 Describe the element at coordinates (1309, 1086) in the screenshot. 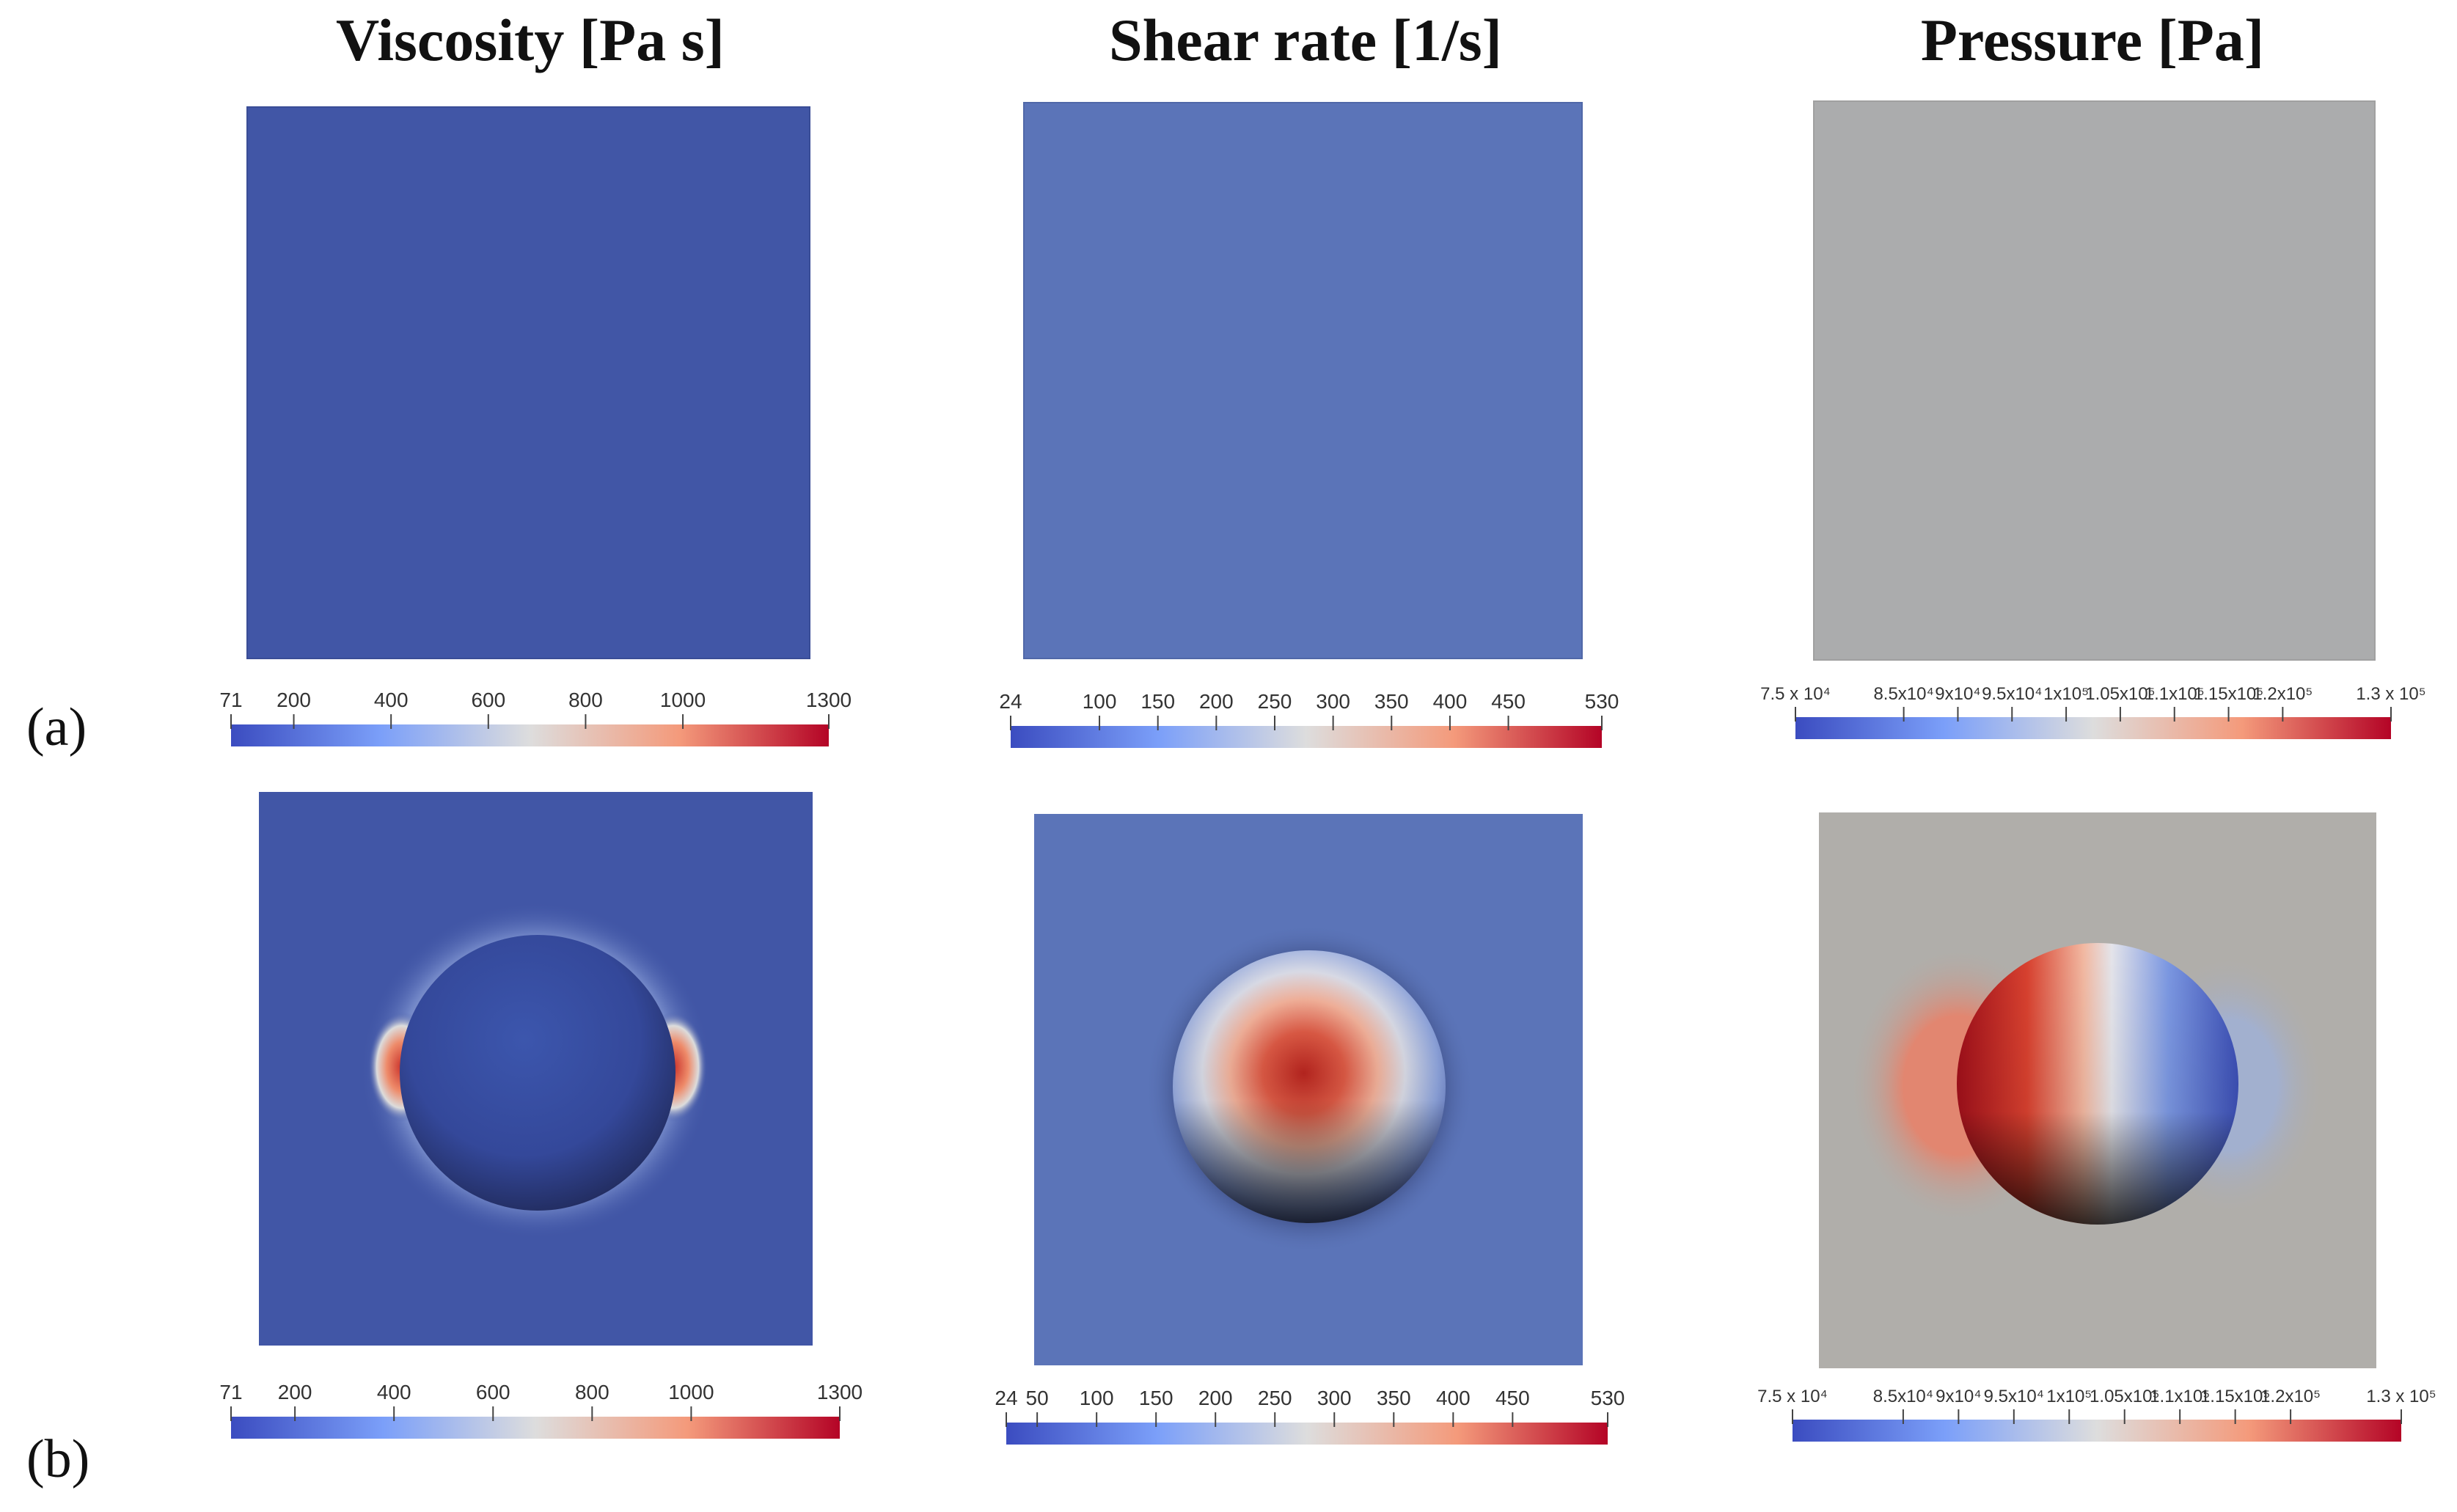

I see `shear-sphere-shading` at that location.